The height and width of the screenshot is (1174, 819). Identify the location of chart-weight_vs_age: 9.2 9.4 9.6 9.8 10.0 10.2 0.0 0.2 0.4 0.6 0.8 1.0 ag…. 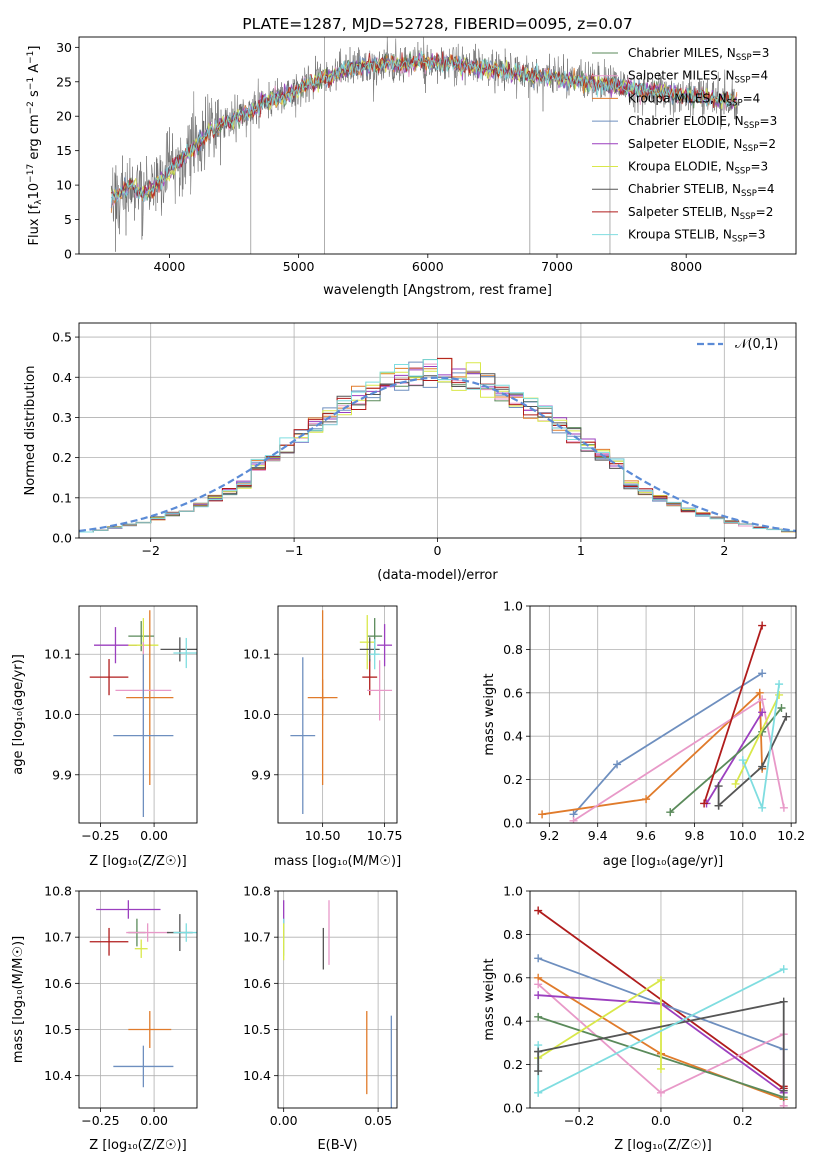
(643, 734).